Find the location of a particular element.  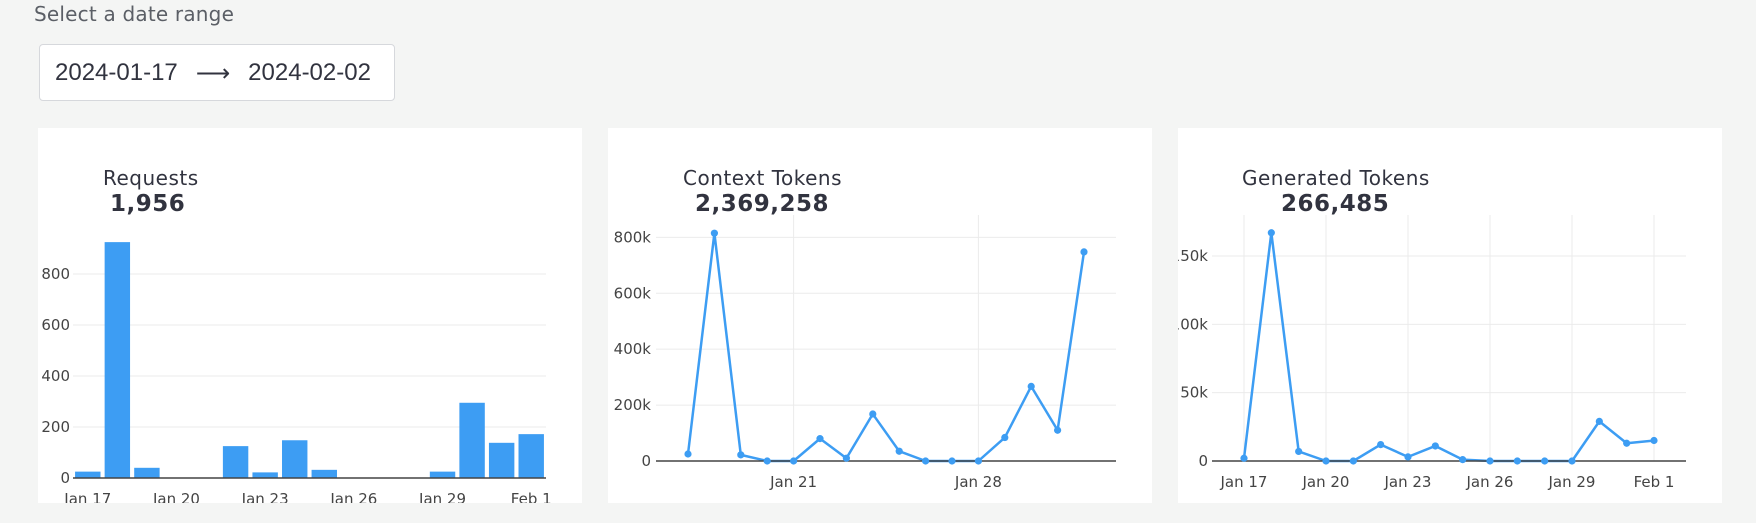

requests-x-tick-label: Jan 17 is located at coordinates (87, 496).